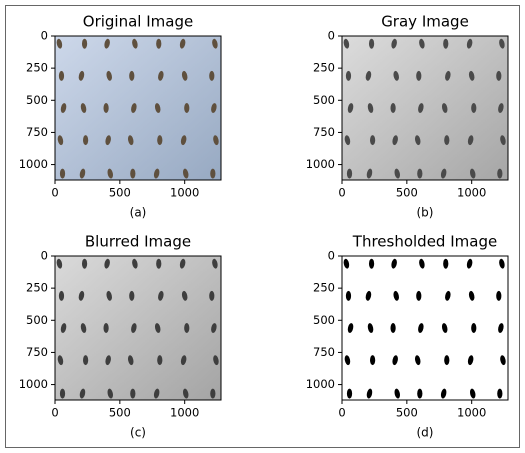  Describe the element at coordinates (37, 132) in the screenshot. I see `y-tick-label: 750` at that location.